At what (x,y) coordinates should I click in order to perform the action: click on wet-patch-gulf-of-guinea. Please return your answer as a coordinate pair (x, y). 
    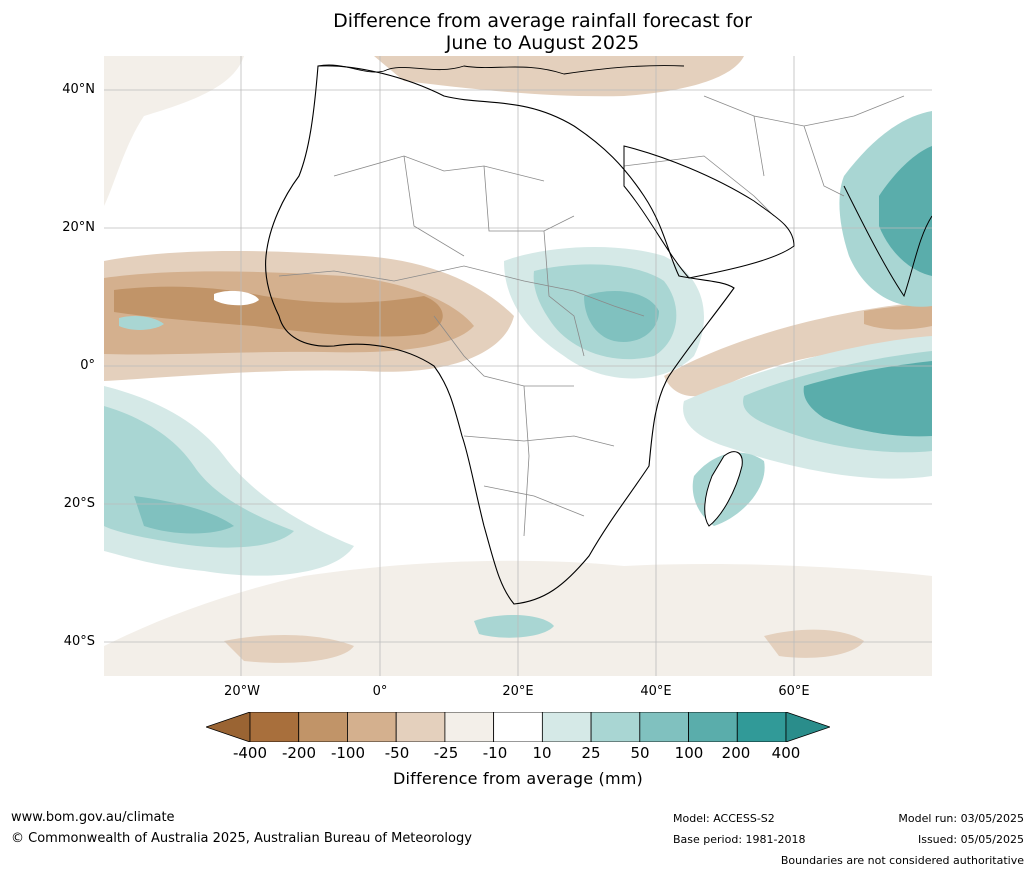
    Looking at the image, I should click on (141, 323).